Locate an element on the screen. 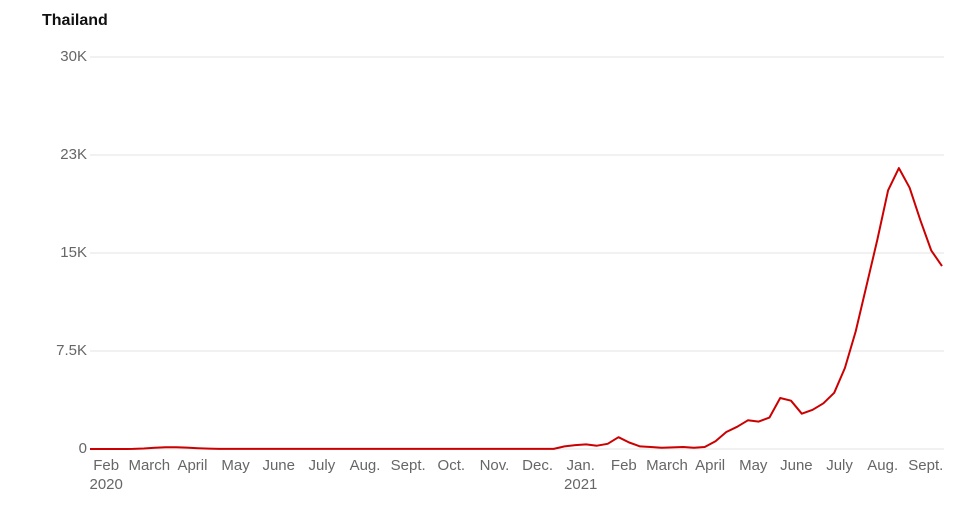 The height and width of the screenshot is (512, 980). y-tick-label: 0 is located at coordinates (83, 448).